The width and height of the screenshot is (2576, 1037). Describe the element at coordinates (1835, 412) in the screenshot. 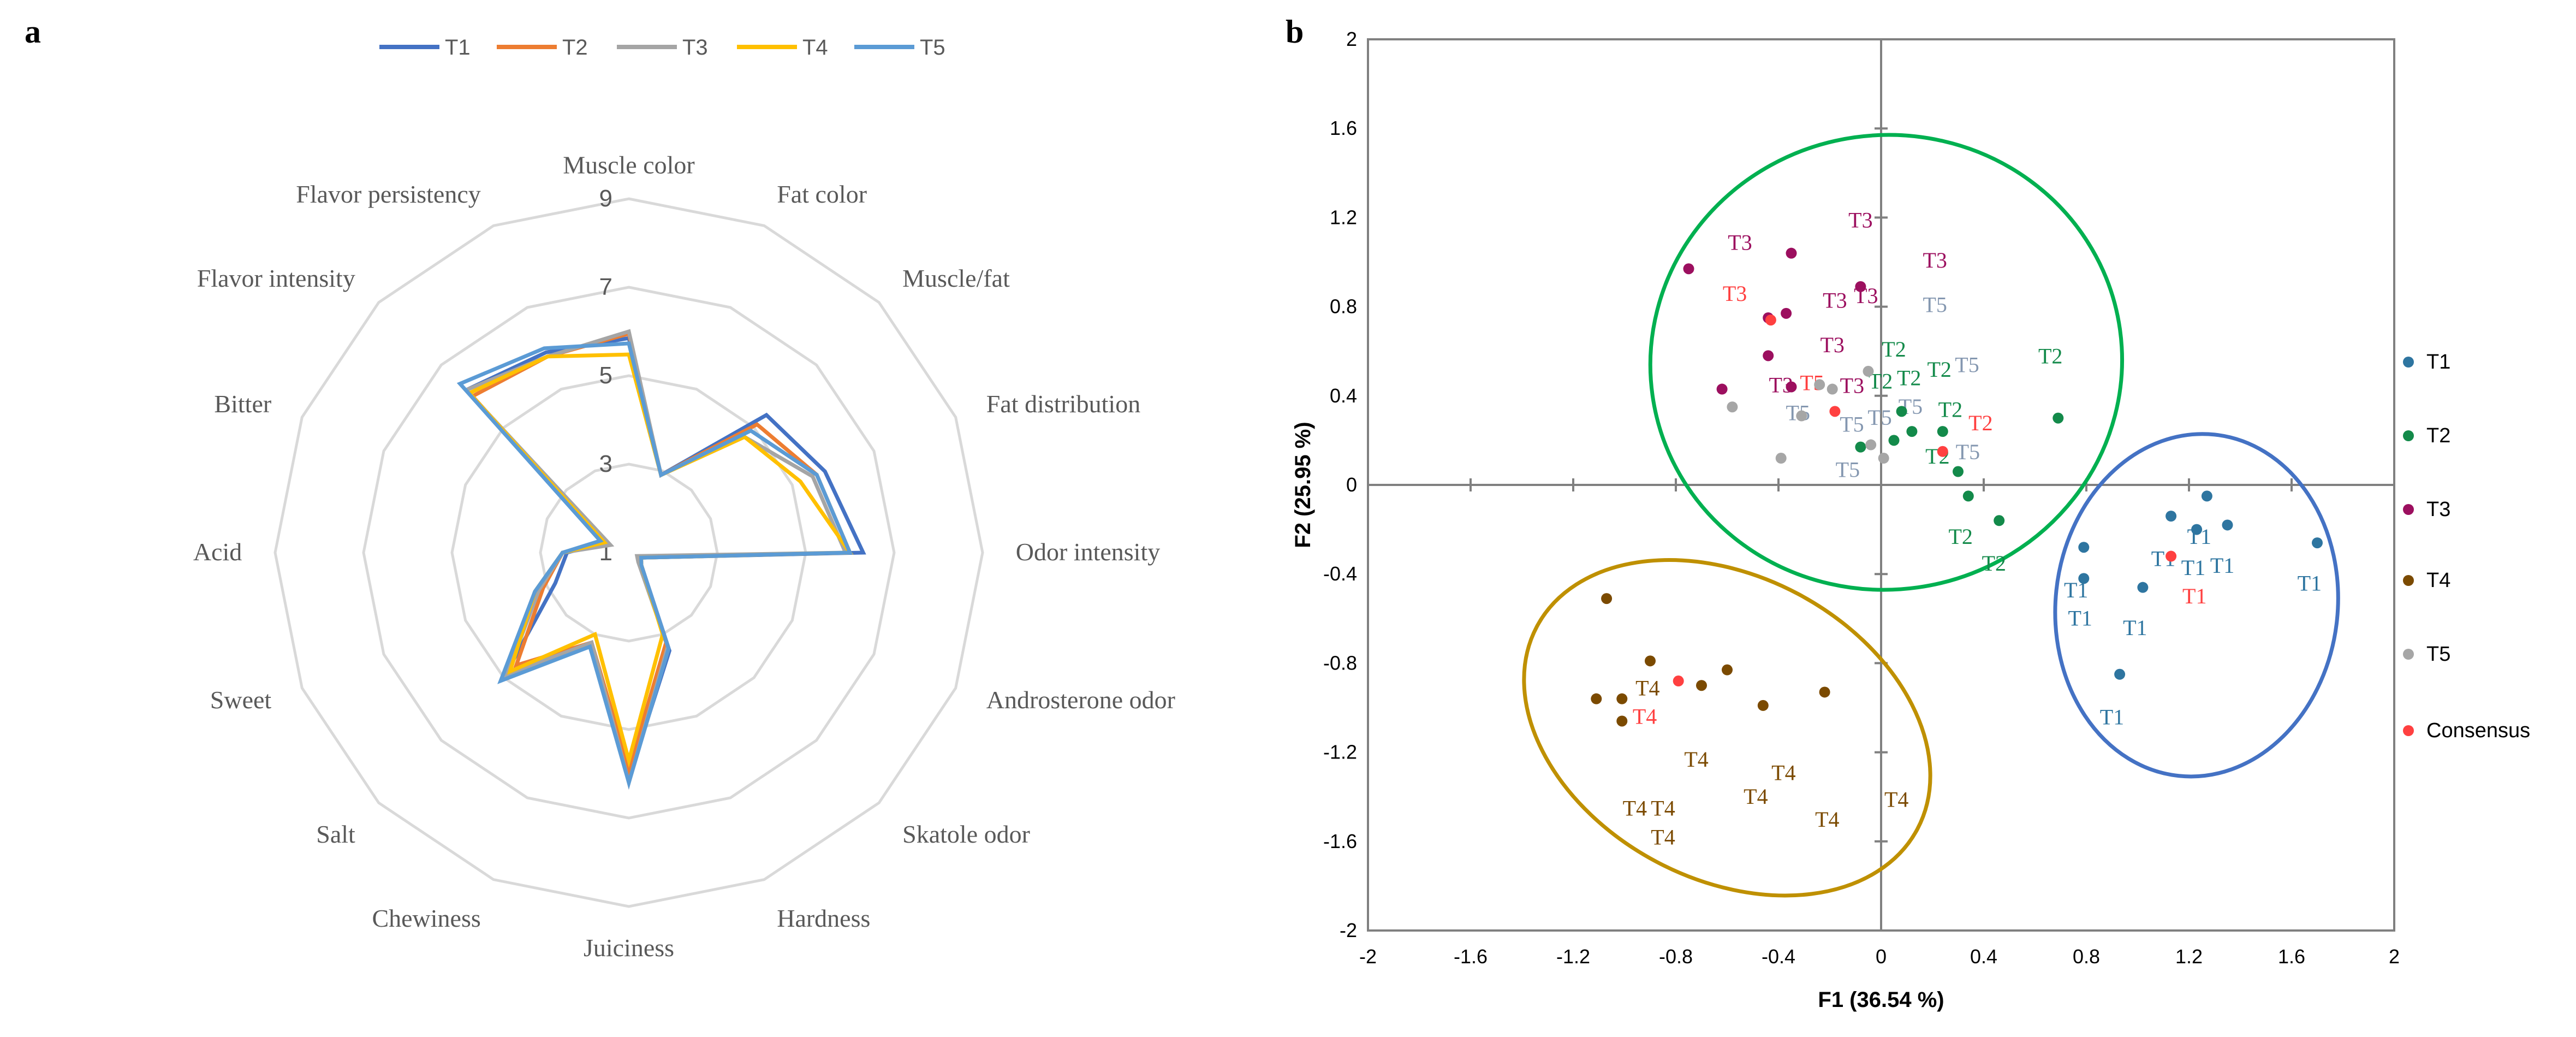

I see `data-point-Consensus` at that location.